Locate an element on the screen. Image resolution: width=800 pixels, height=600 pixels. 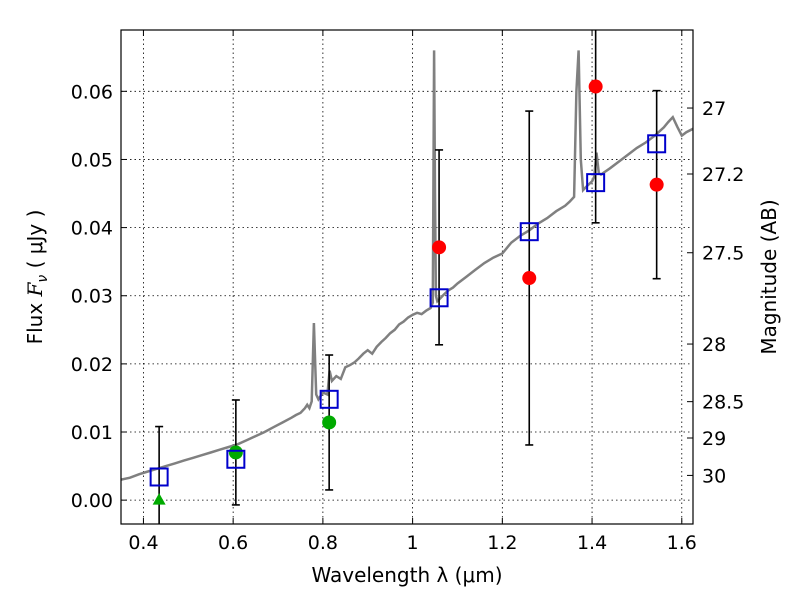
x-tick-label: 0.8 is located at coordinates (323, 543).